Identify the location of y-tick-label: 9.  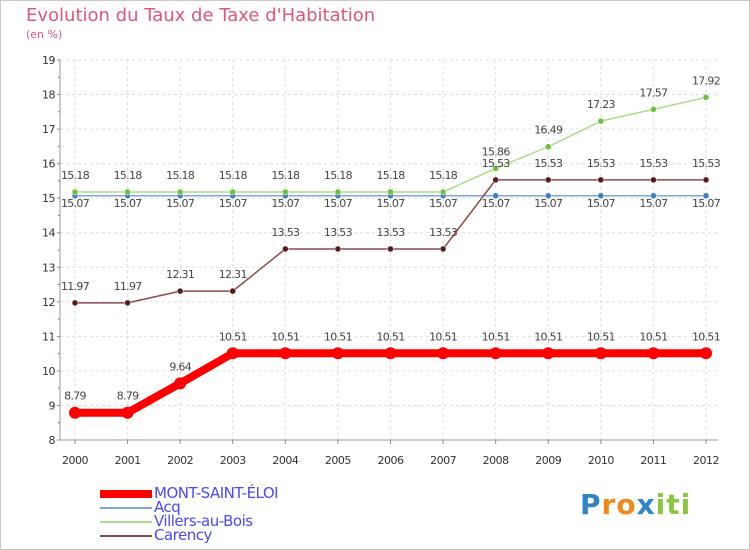
(52, 405).